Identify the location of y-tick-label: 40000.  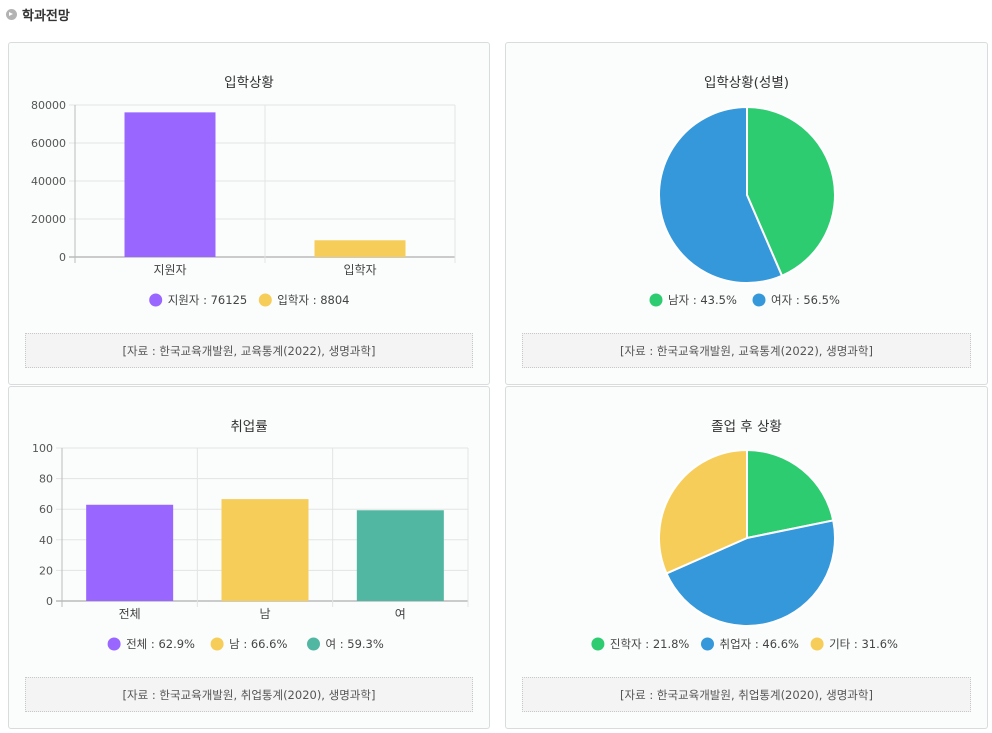
(48, 181).